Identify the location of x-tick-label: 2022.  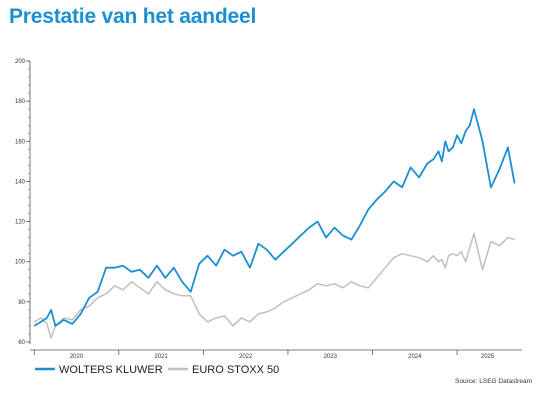
(246, 357).